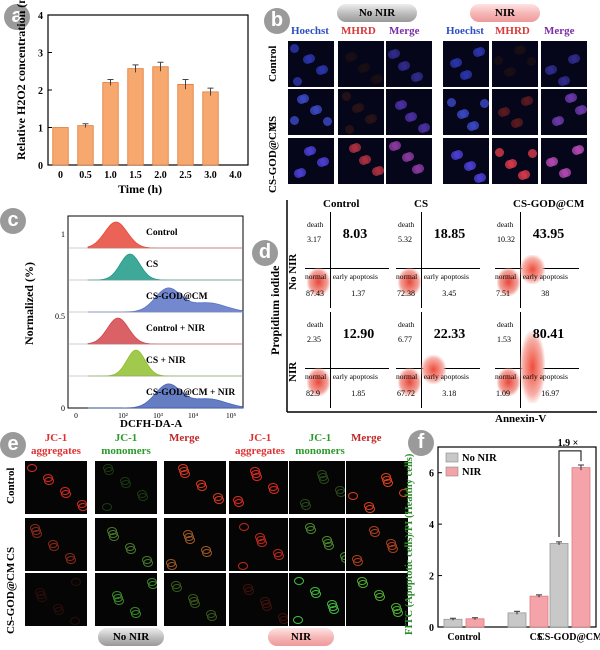 This screenshot has height=650, width=600. What do you see at coordinates (293, 371) in the screenshot?
I see `row-header: NIR` at bounding box center [293, 371].